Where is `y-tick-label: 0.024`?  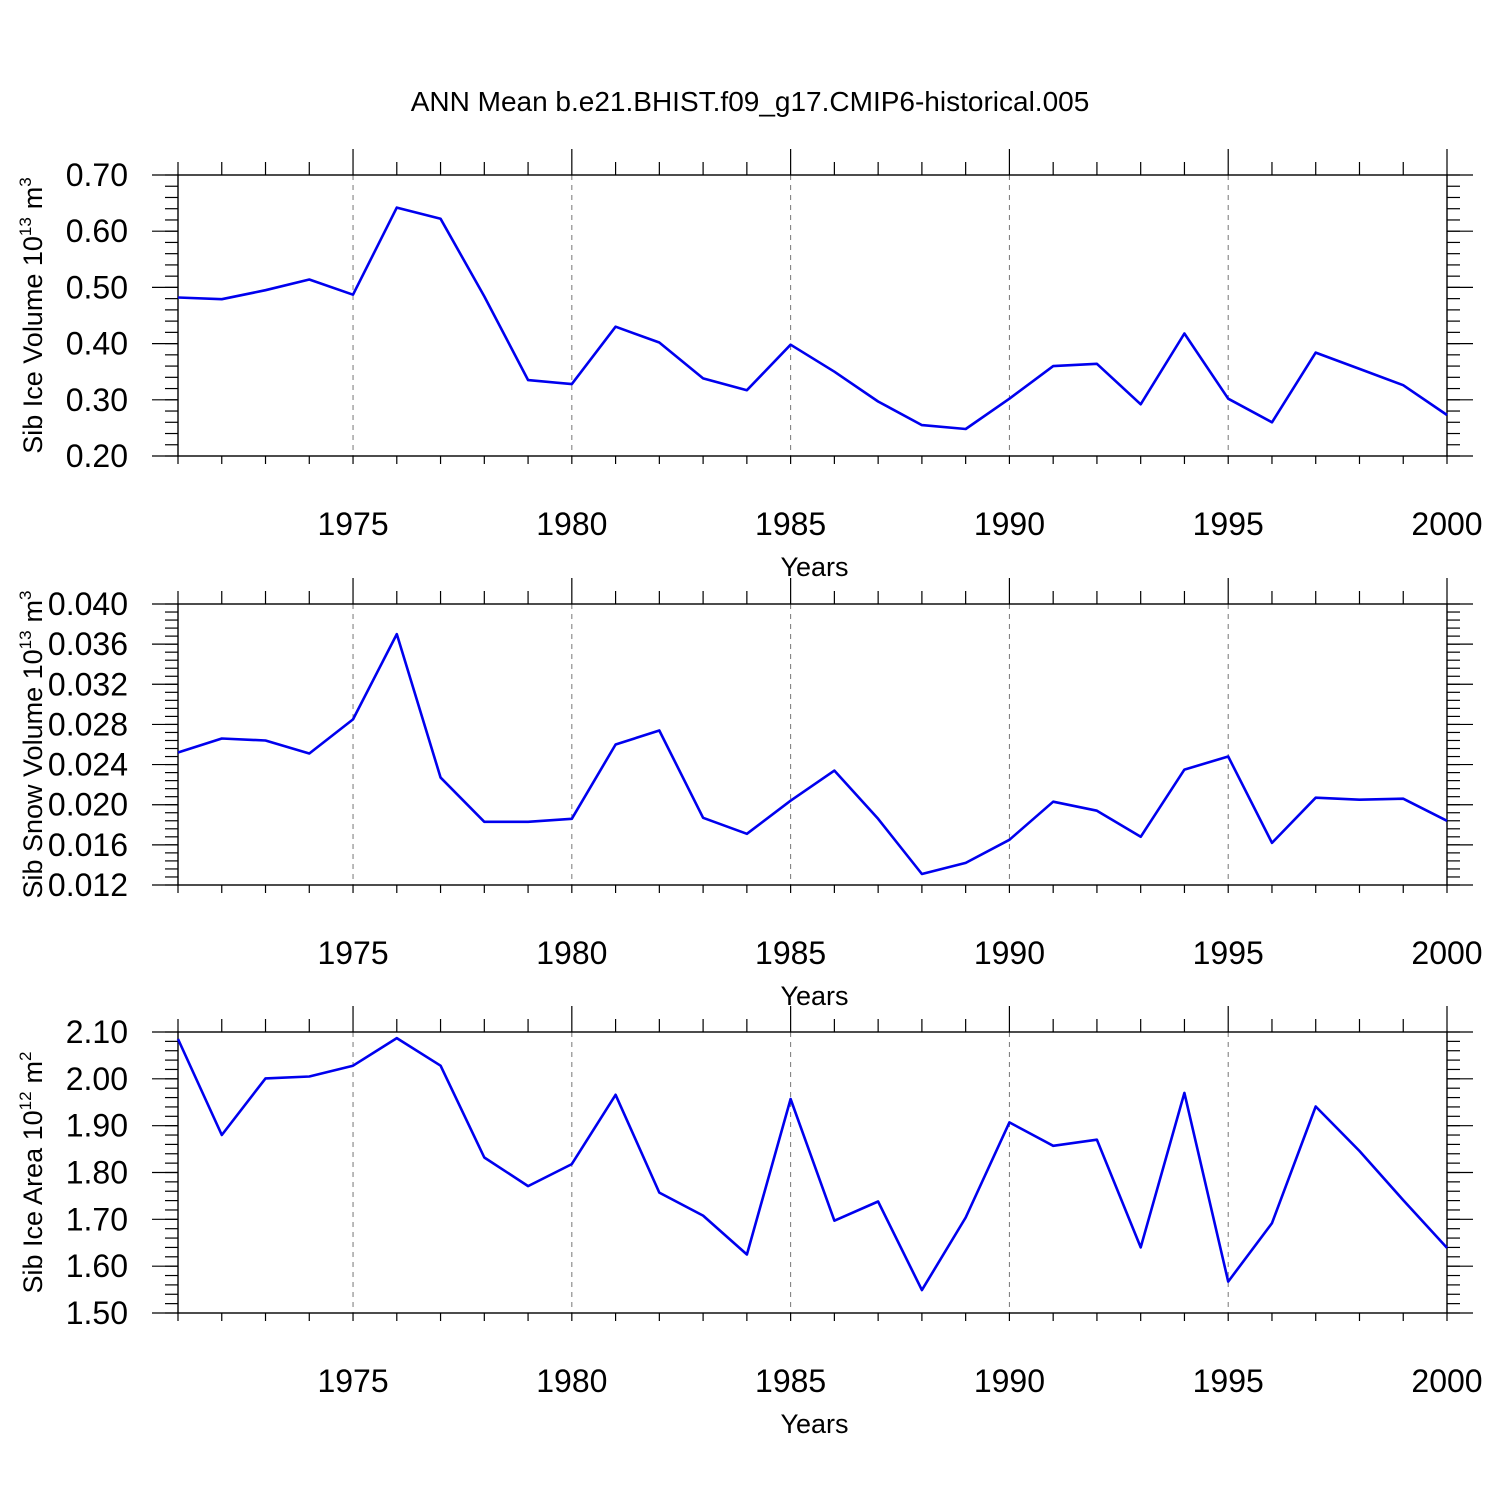
y-tick-label: 0.024 is located at coordinates (88, 765).